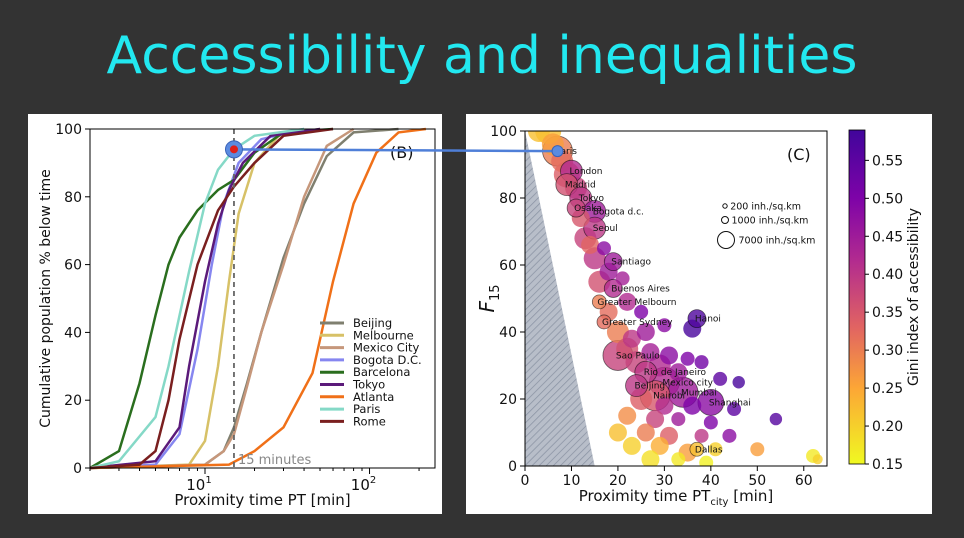 The image size is (964, 538). I want to click on x-tick-label: 30, so click(664, 481).